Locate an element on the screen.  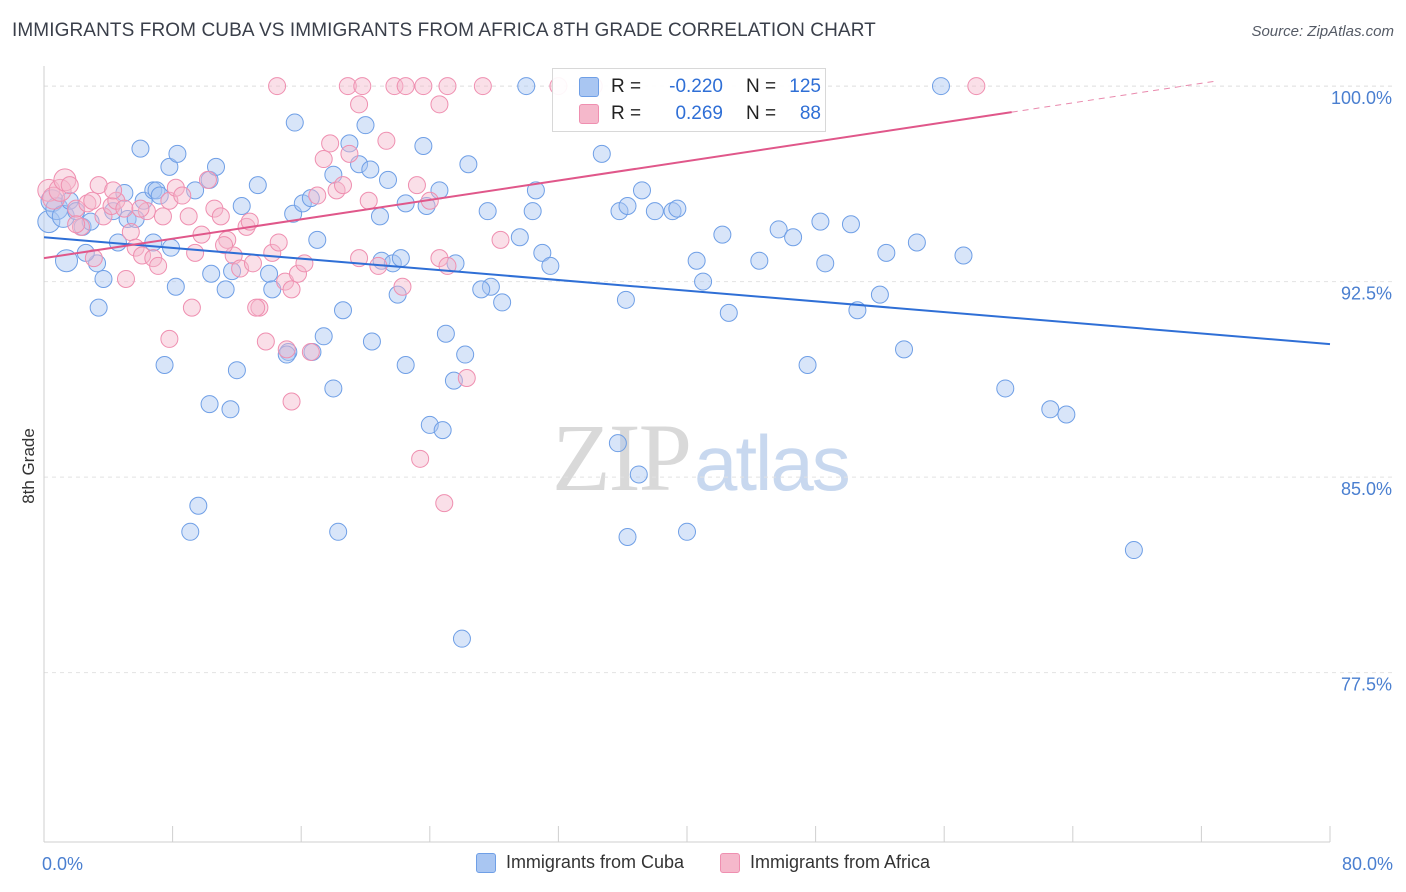
stats-row-africa: R = 0.269 N = 88 is located at coordinates (687, 114).